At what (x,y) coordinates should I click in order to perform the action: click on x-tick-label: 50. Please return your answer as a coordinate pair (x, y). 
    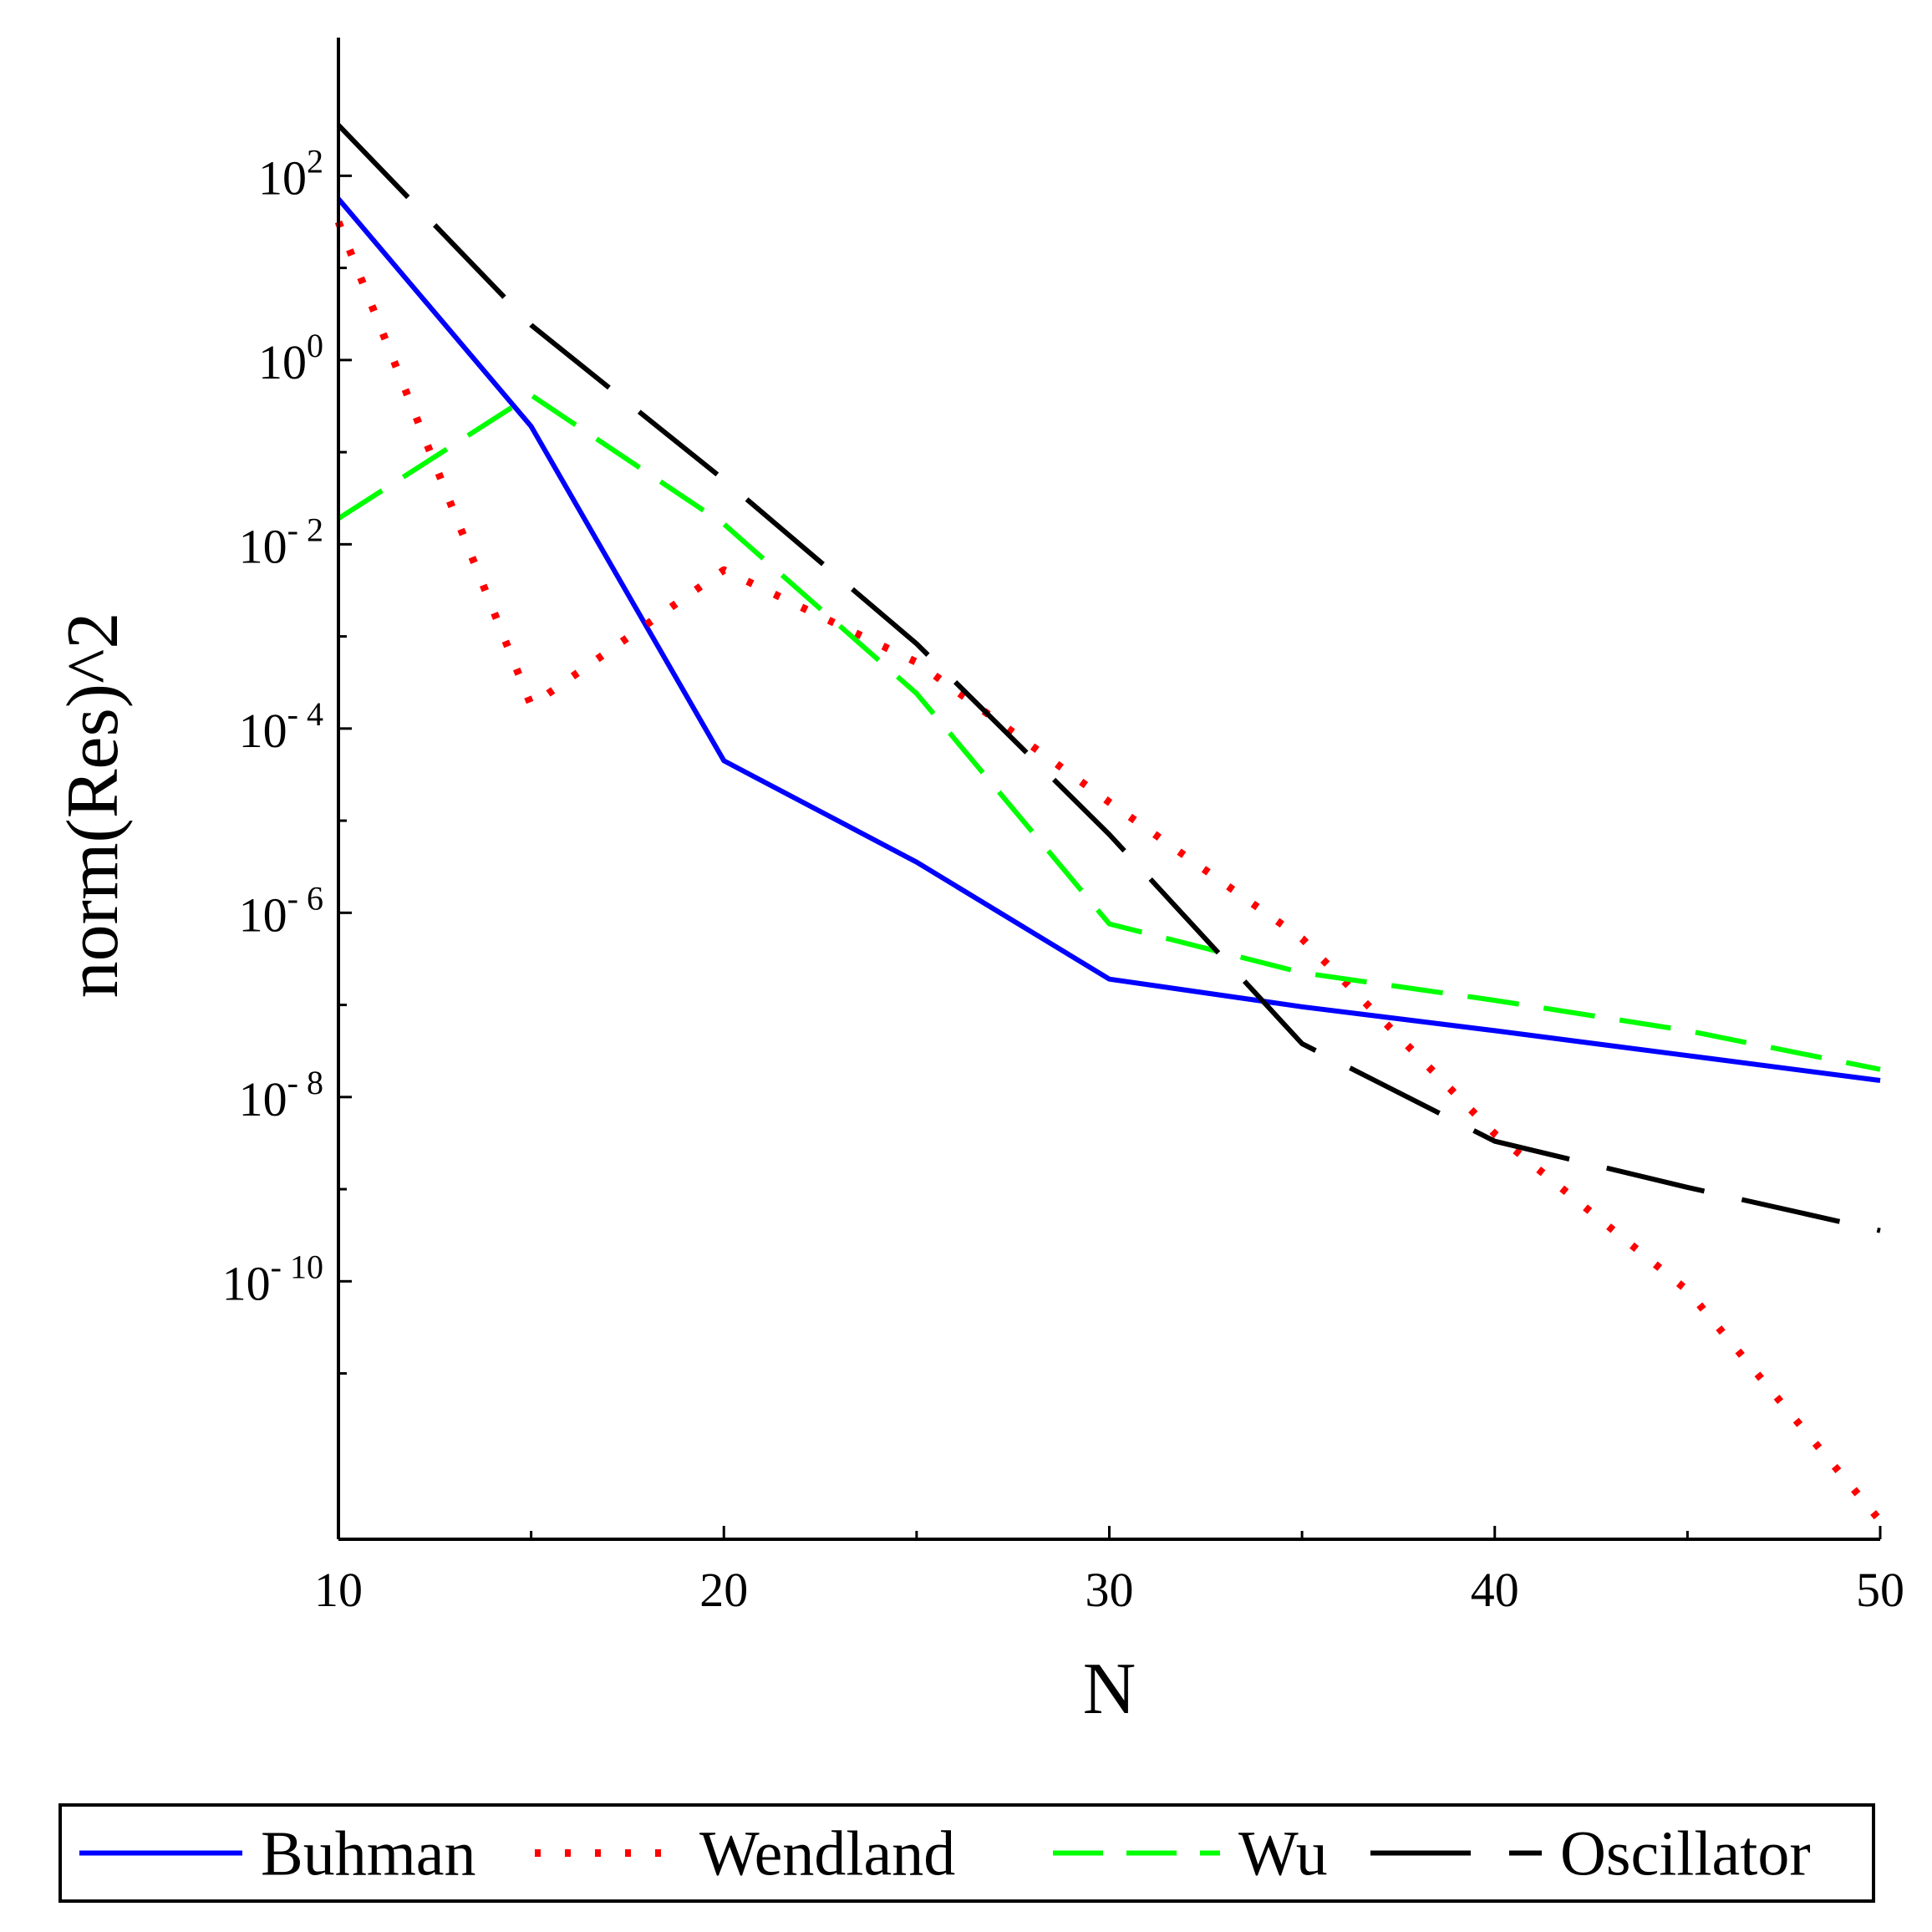
    Looking at the image, I should click on (1880, 1590).